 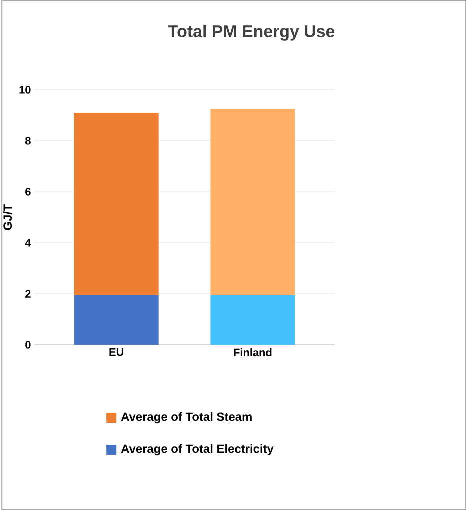 I want to click on y-tick-label: 6, so click(x=29, y=192).